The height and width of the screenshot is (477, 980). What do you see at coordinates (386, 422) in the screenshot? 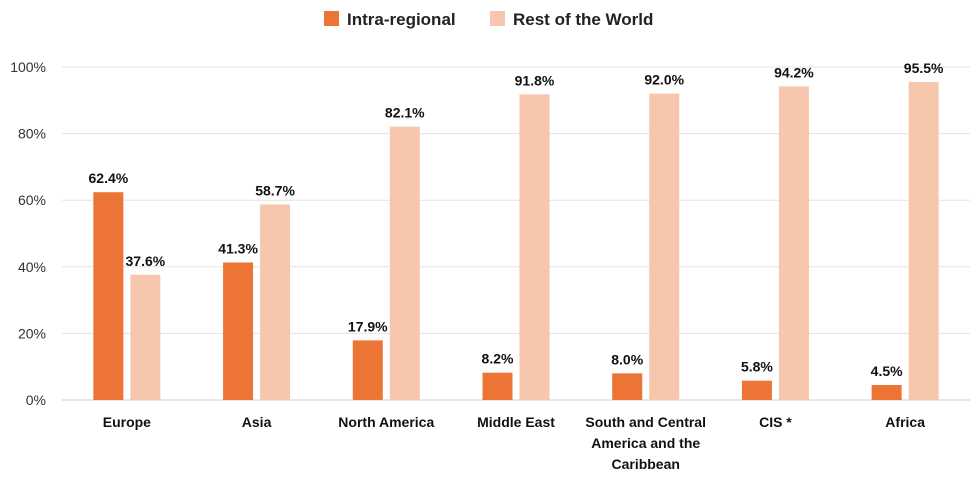
I see `category-label: North America` at bounding box center [386, 422].